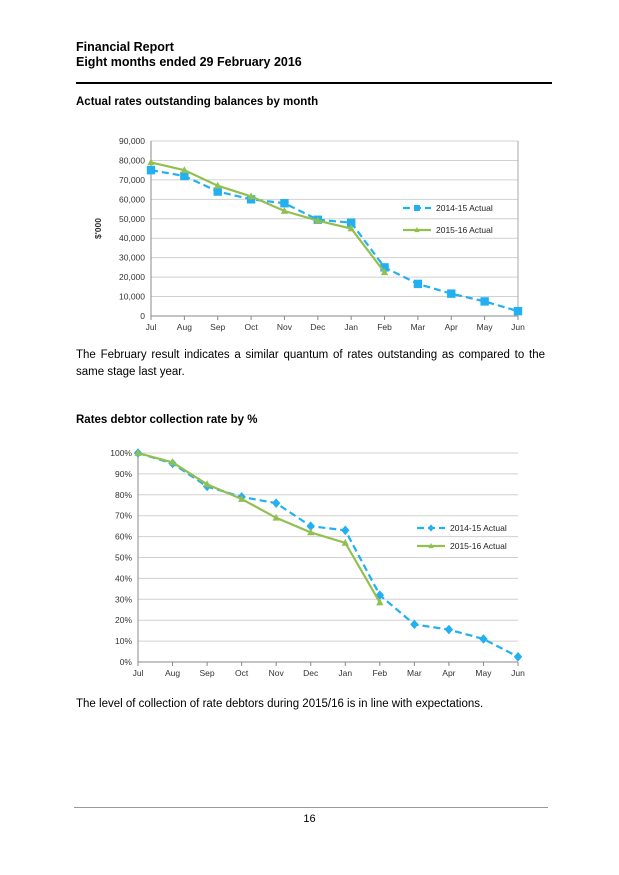 This screenshot has height=875, width=619. What do you see at coordinates (464, 208) in the screenshot?
I see `c1-legend-label-2014-15: 2014-15 Actual` at bounding box center [464, 208].